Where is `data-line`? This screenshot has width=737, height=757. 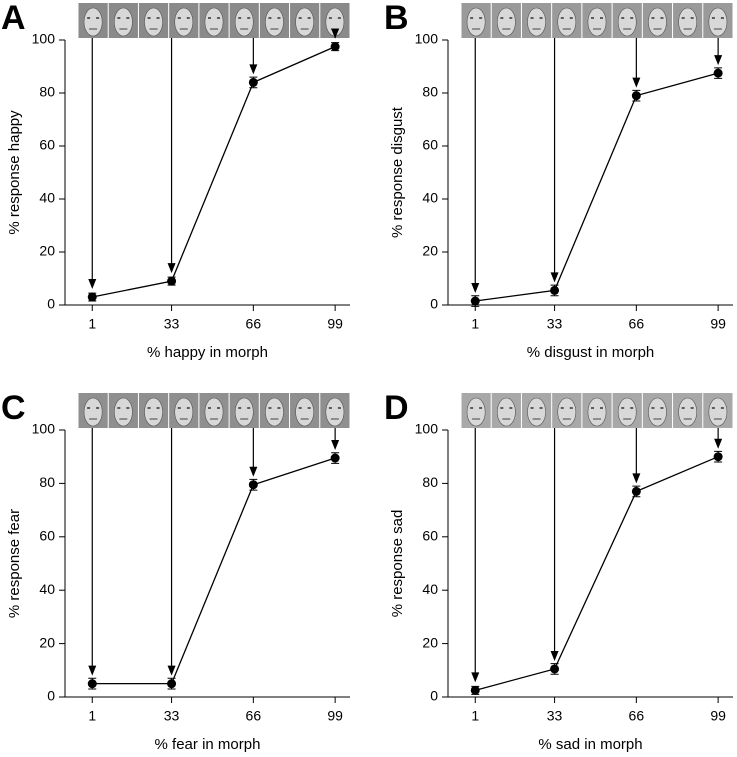 data-line is located at coordinates (214, 172).